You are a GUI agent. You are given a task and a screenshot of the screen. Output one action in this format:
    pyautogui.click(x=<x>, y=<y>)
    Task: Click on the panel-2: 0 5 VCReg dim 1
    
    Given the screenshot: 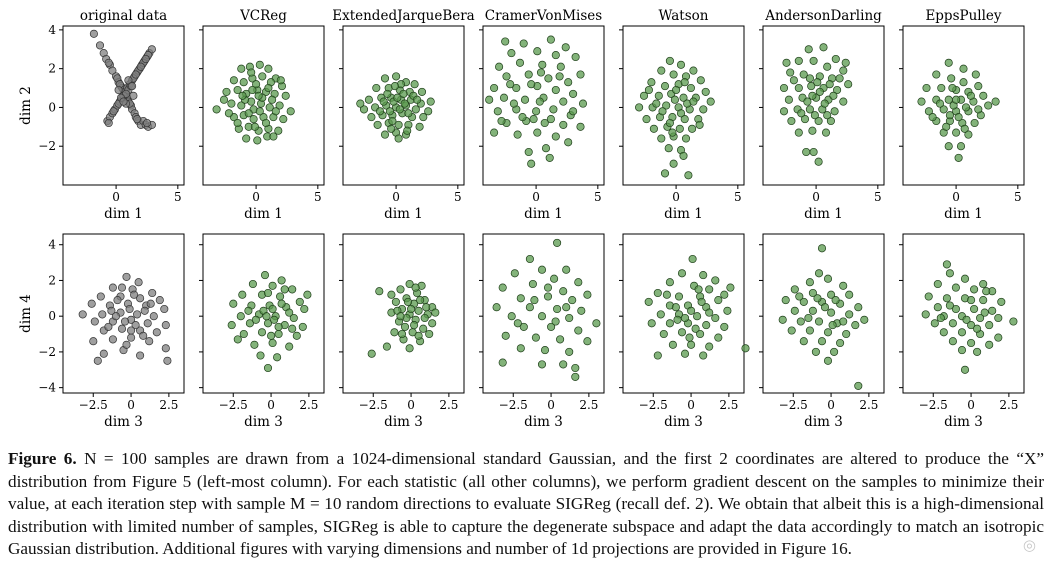 What is the action you would take?
    pyautogui.click(x=262, y=115)
    